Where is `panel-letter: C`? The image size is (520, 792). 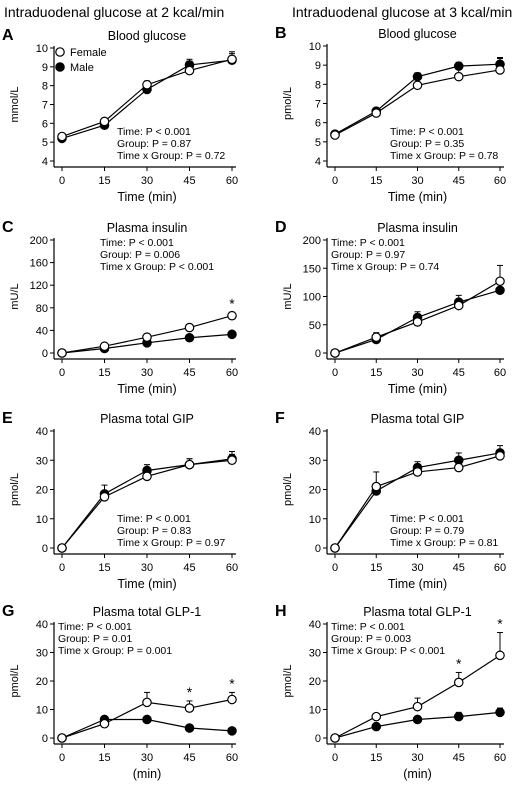
panel-letter: C is located at coordinates (8, 227).